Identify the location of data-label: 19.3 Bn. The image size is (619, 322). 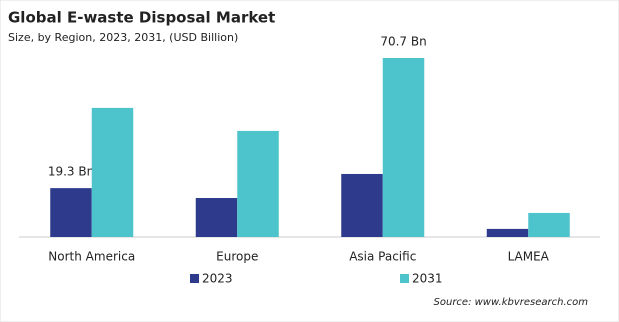
(71, 172).